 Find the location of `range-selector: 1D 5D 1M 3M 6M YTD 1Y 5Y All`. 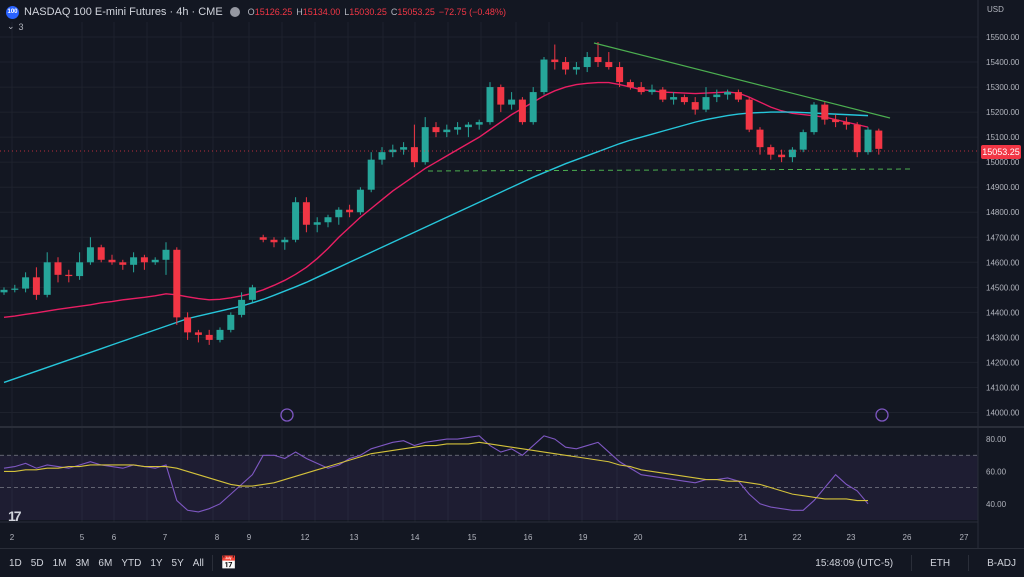

range-selector: 1D 5D 1M 3M 6M YTD 1Y 5Y All is located at coordinates (102, 563).